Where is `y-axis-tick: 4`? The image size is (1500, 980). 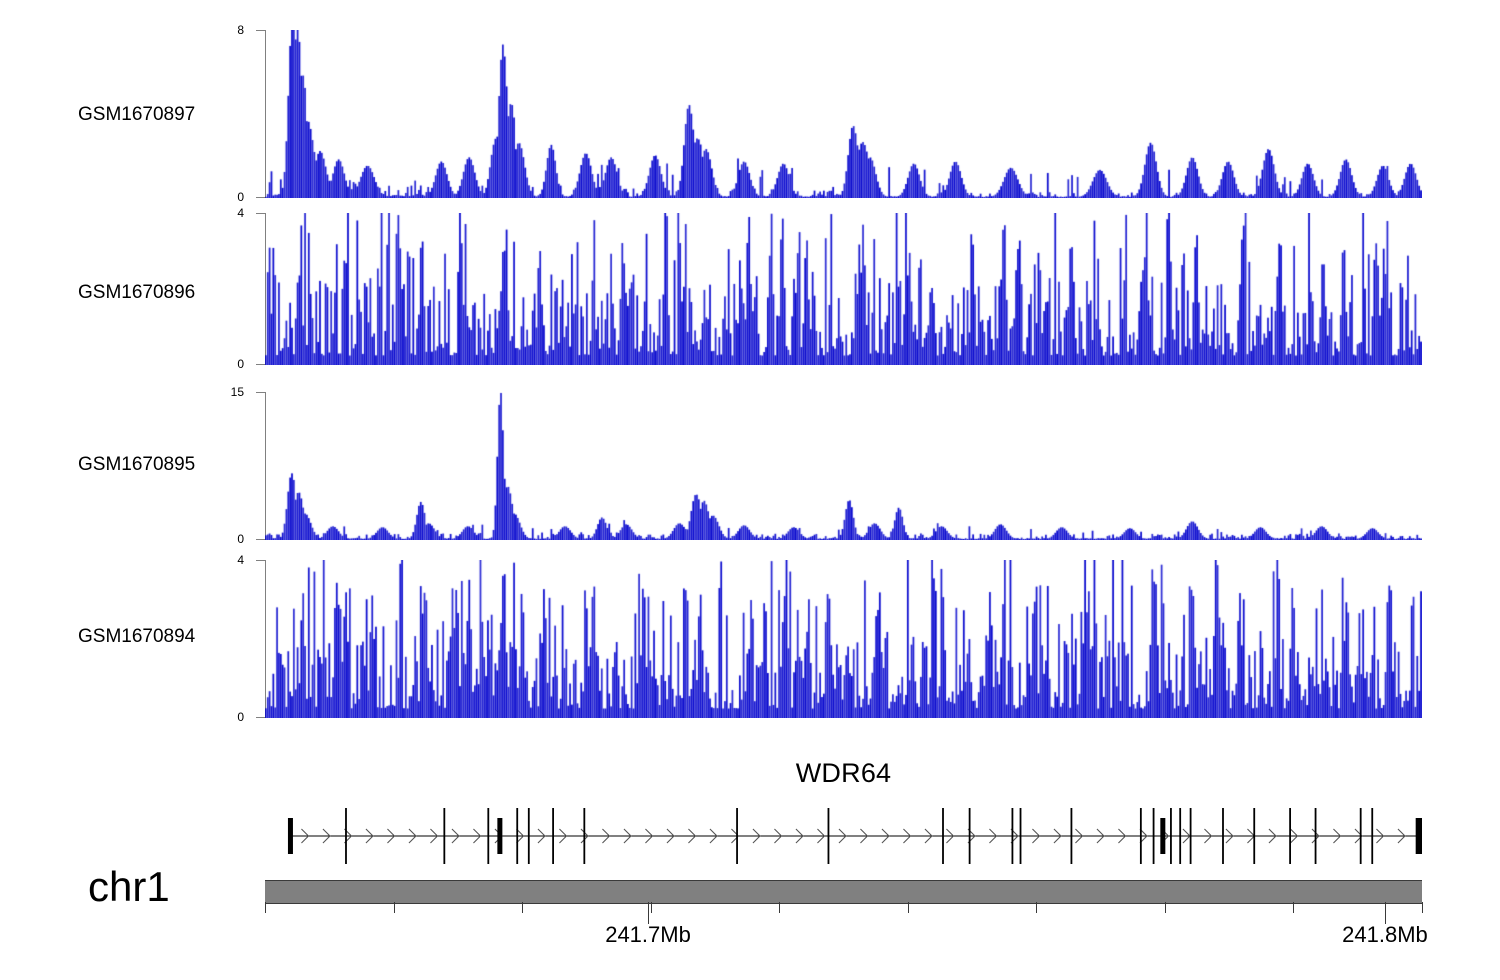 y-axis-tick: 4 is located at coordinates (251, 213).